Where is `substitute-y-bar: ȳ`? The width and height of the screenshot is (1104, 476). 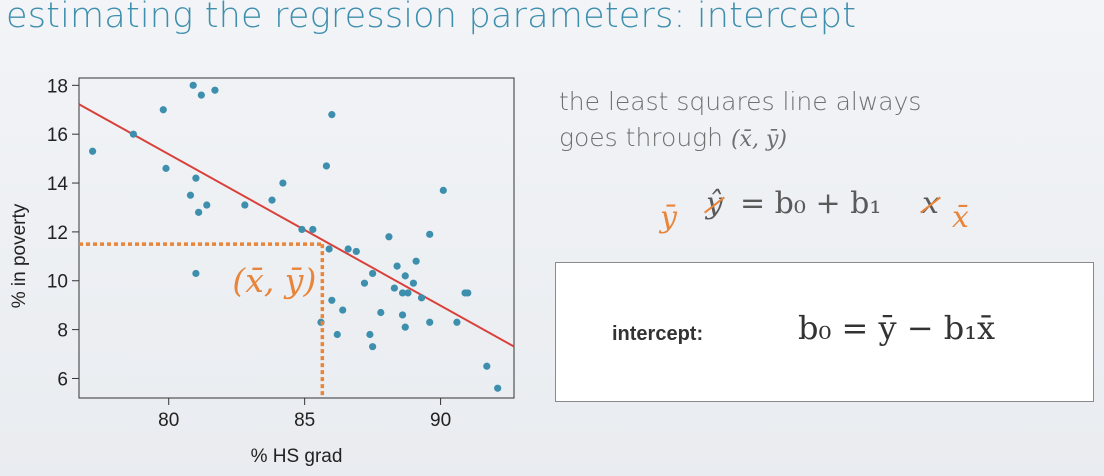
substitute-y-bar: ȳ is located at coordinates (668, 217).